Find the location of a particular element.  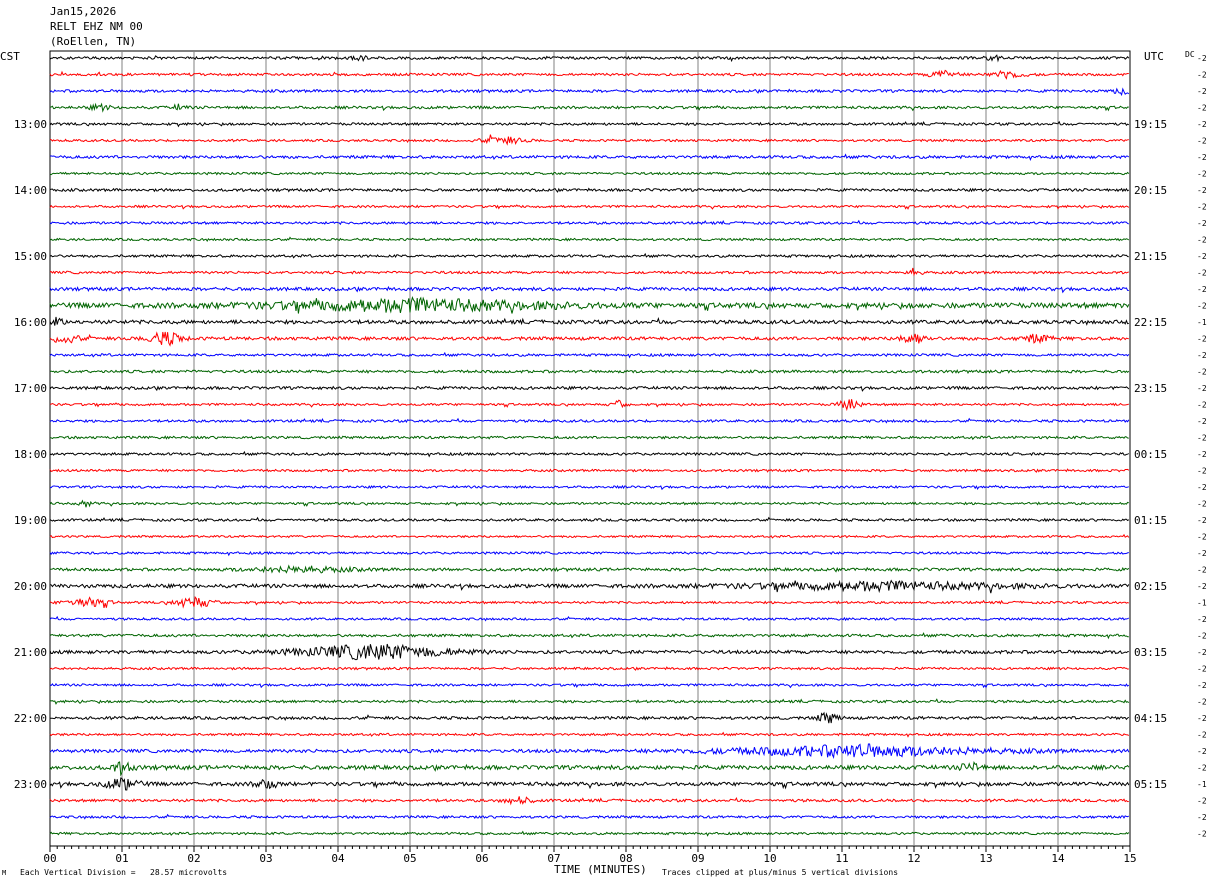

x-tick-label: 15 is located at coordinates (1129, 858).